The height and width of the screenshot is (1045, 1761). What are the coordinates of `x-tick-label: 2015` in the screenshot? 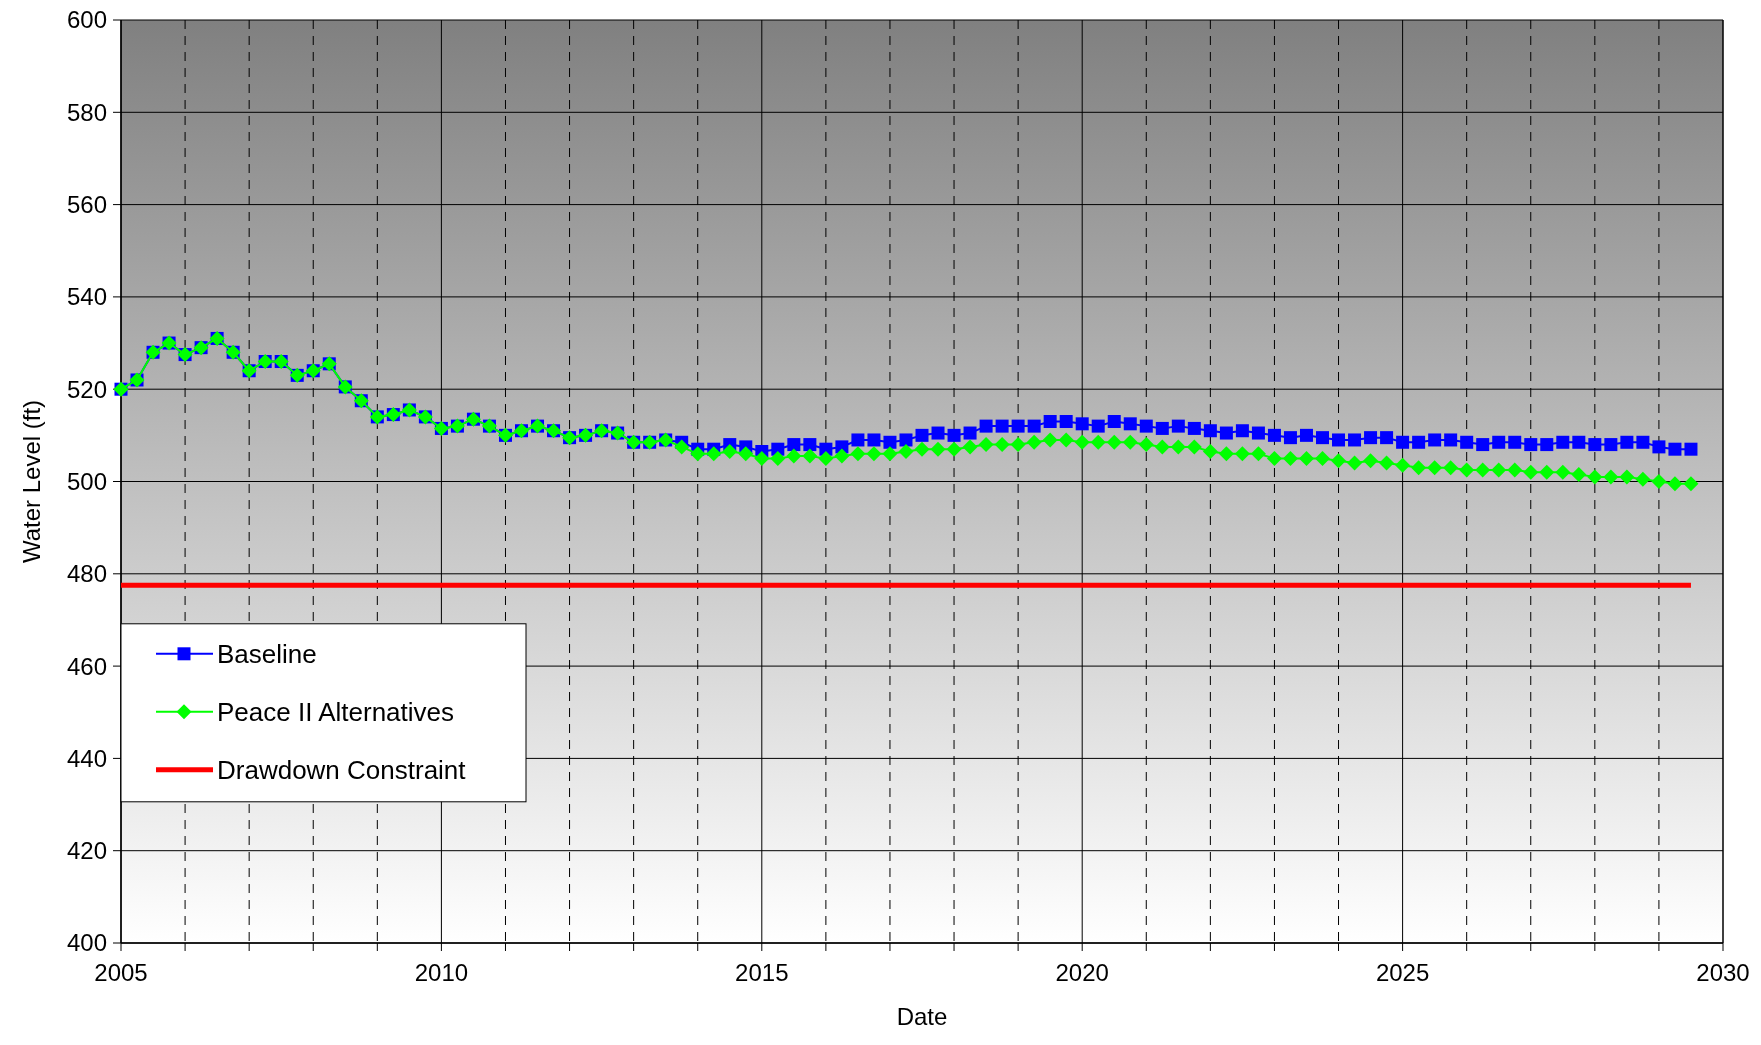 It's located at (762, 972).